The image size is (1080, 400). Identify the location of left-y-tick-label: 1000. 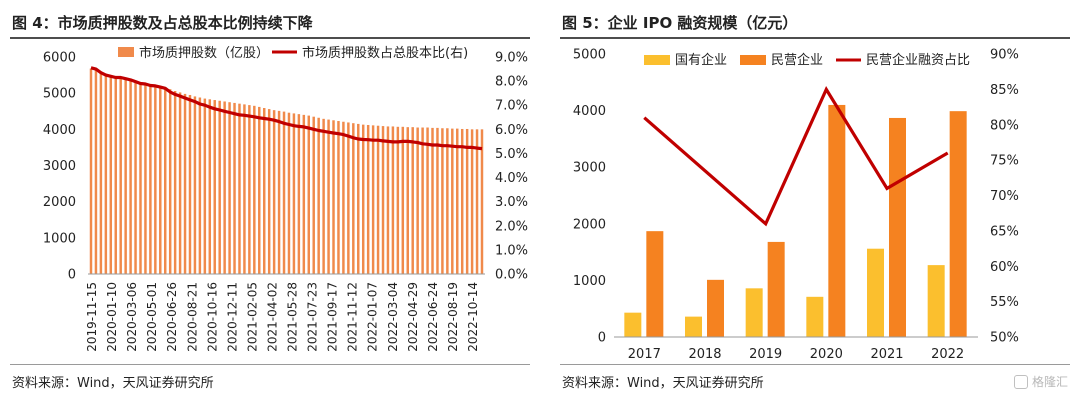
(589, 281).